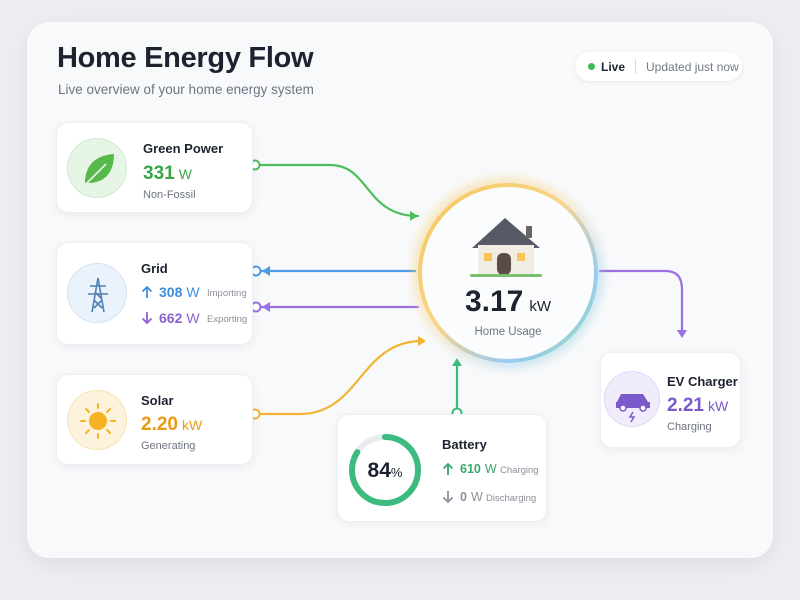  I want to click on charging-row: 610 W Charging, so click(490, 469).